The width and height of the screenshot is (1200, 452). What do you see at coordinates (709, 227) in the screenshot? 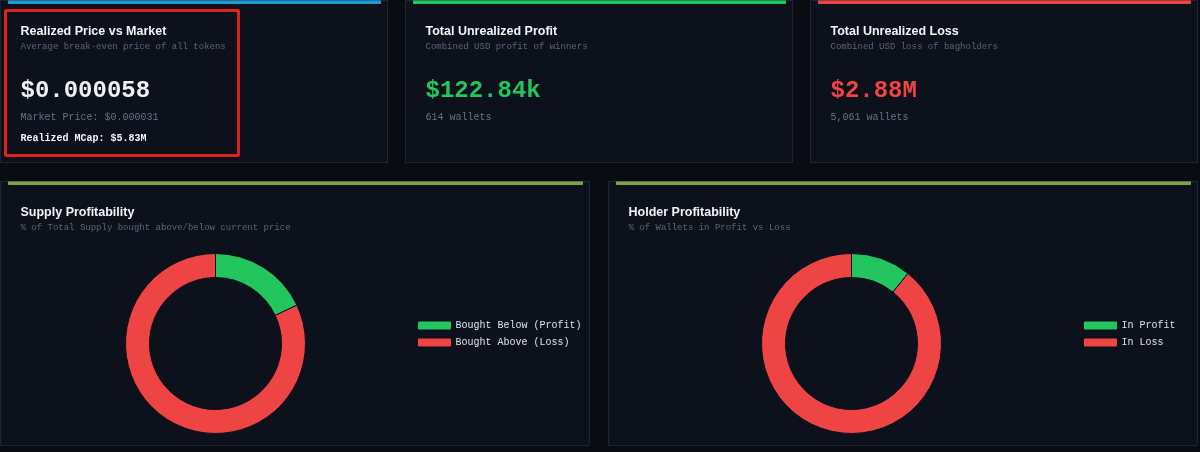
I see `chart-subtitle: % of Wallets in Profit vs Loss` at bounding box center [709, 227].